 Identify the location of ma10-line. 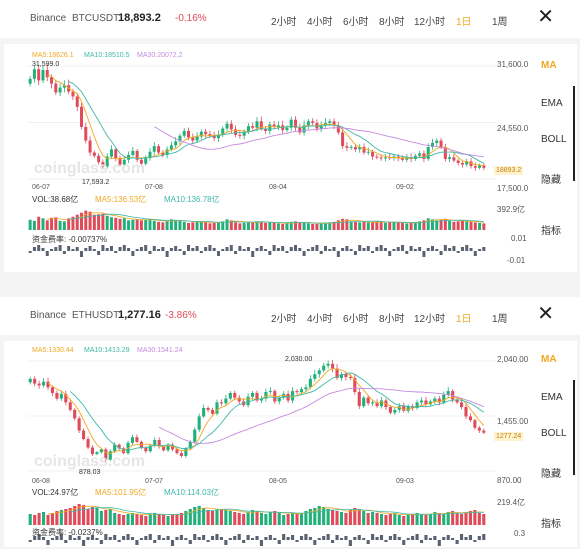
(277, 411).